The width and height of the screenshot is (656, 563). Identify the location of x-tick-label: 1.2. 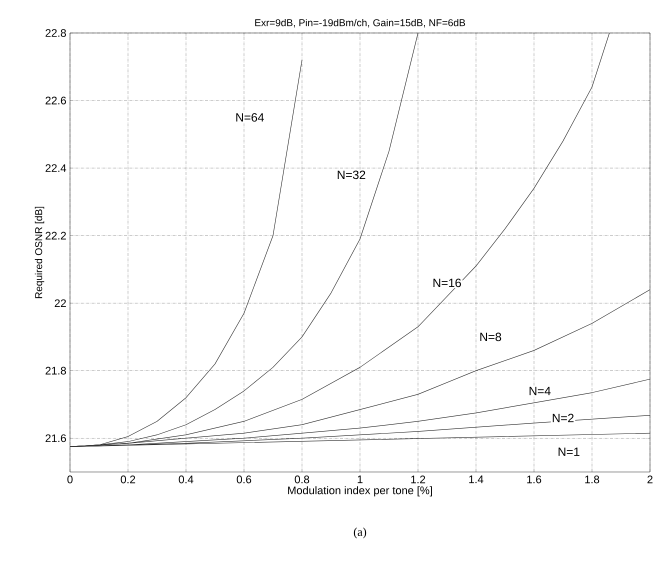
(418, 480).